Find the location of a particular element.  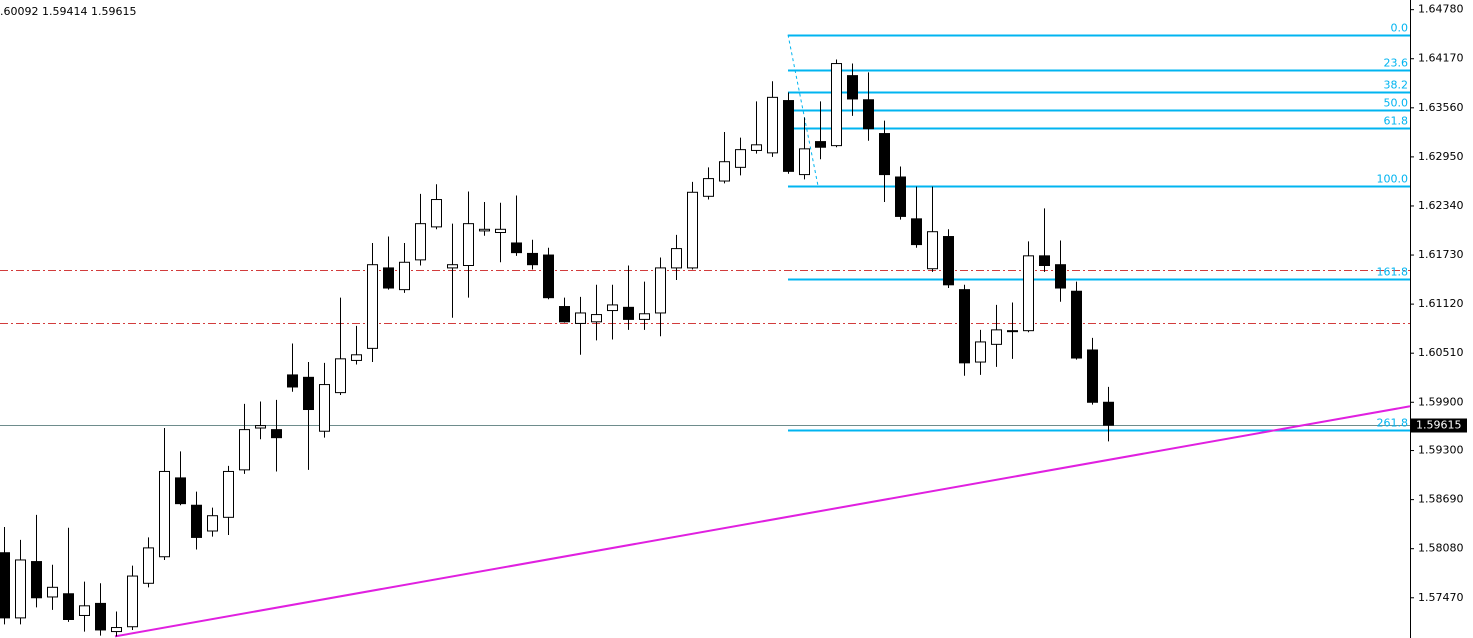

fibonacci-anchor is located at coordinates (803, 110).